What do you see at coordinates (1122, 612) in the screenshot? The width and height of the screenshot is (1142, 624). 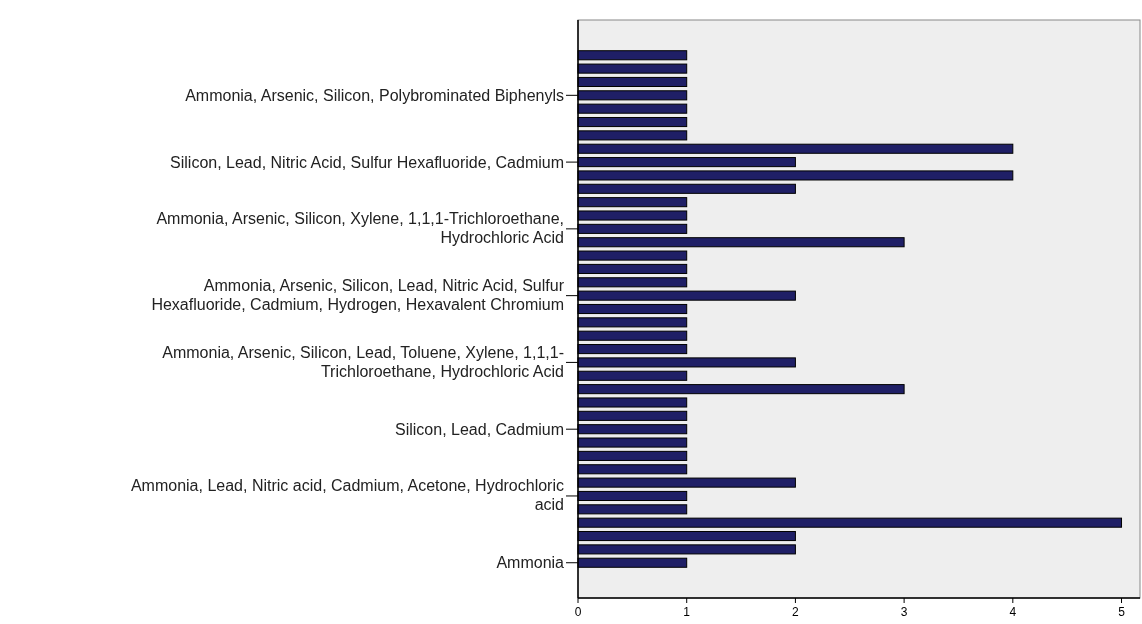 I see `x-tick-label: 5` at bounding box center [1122, 612].